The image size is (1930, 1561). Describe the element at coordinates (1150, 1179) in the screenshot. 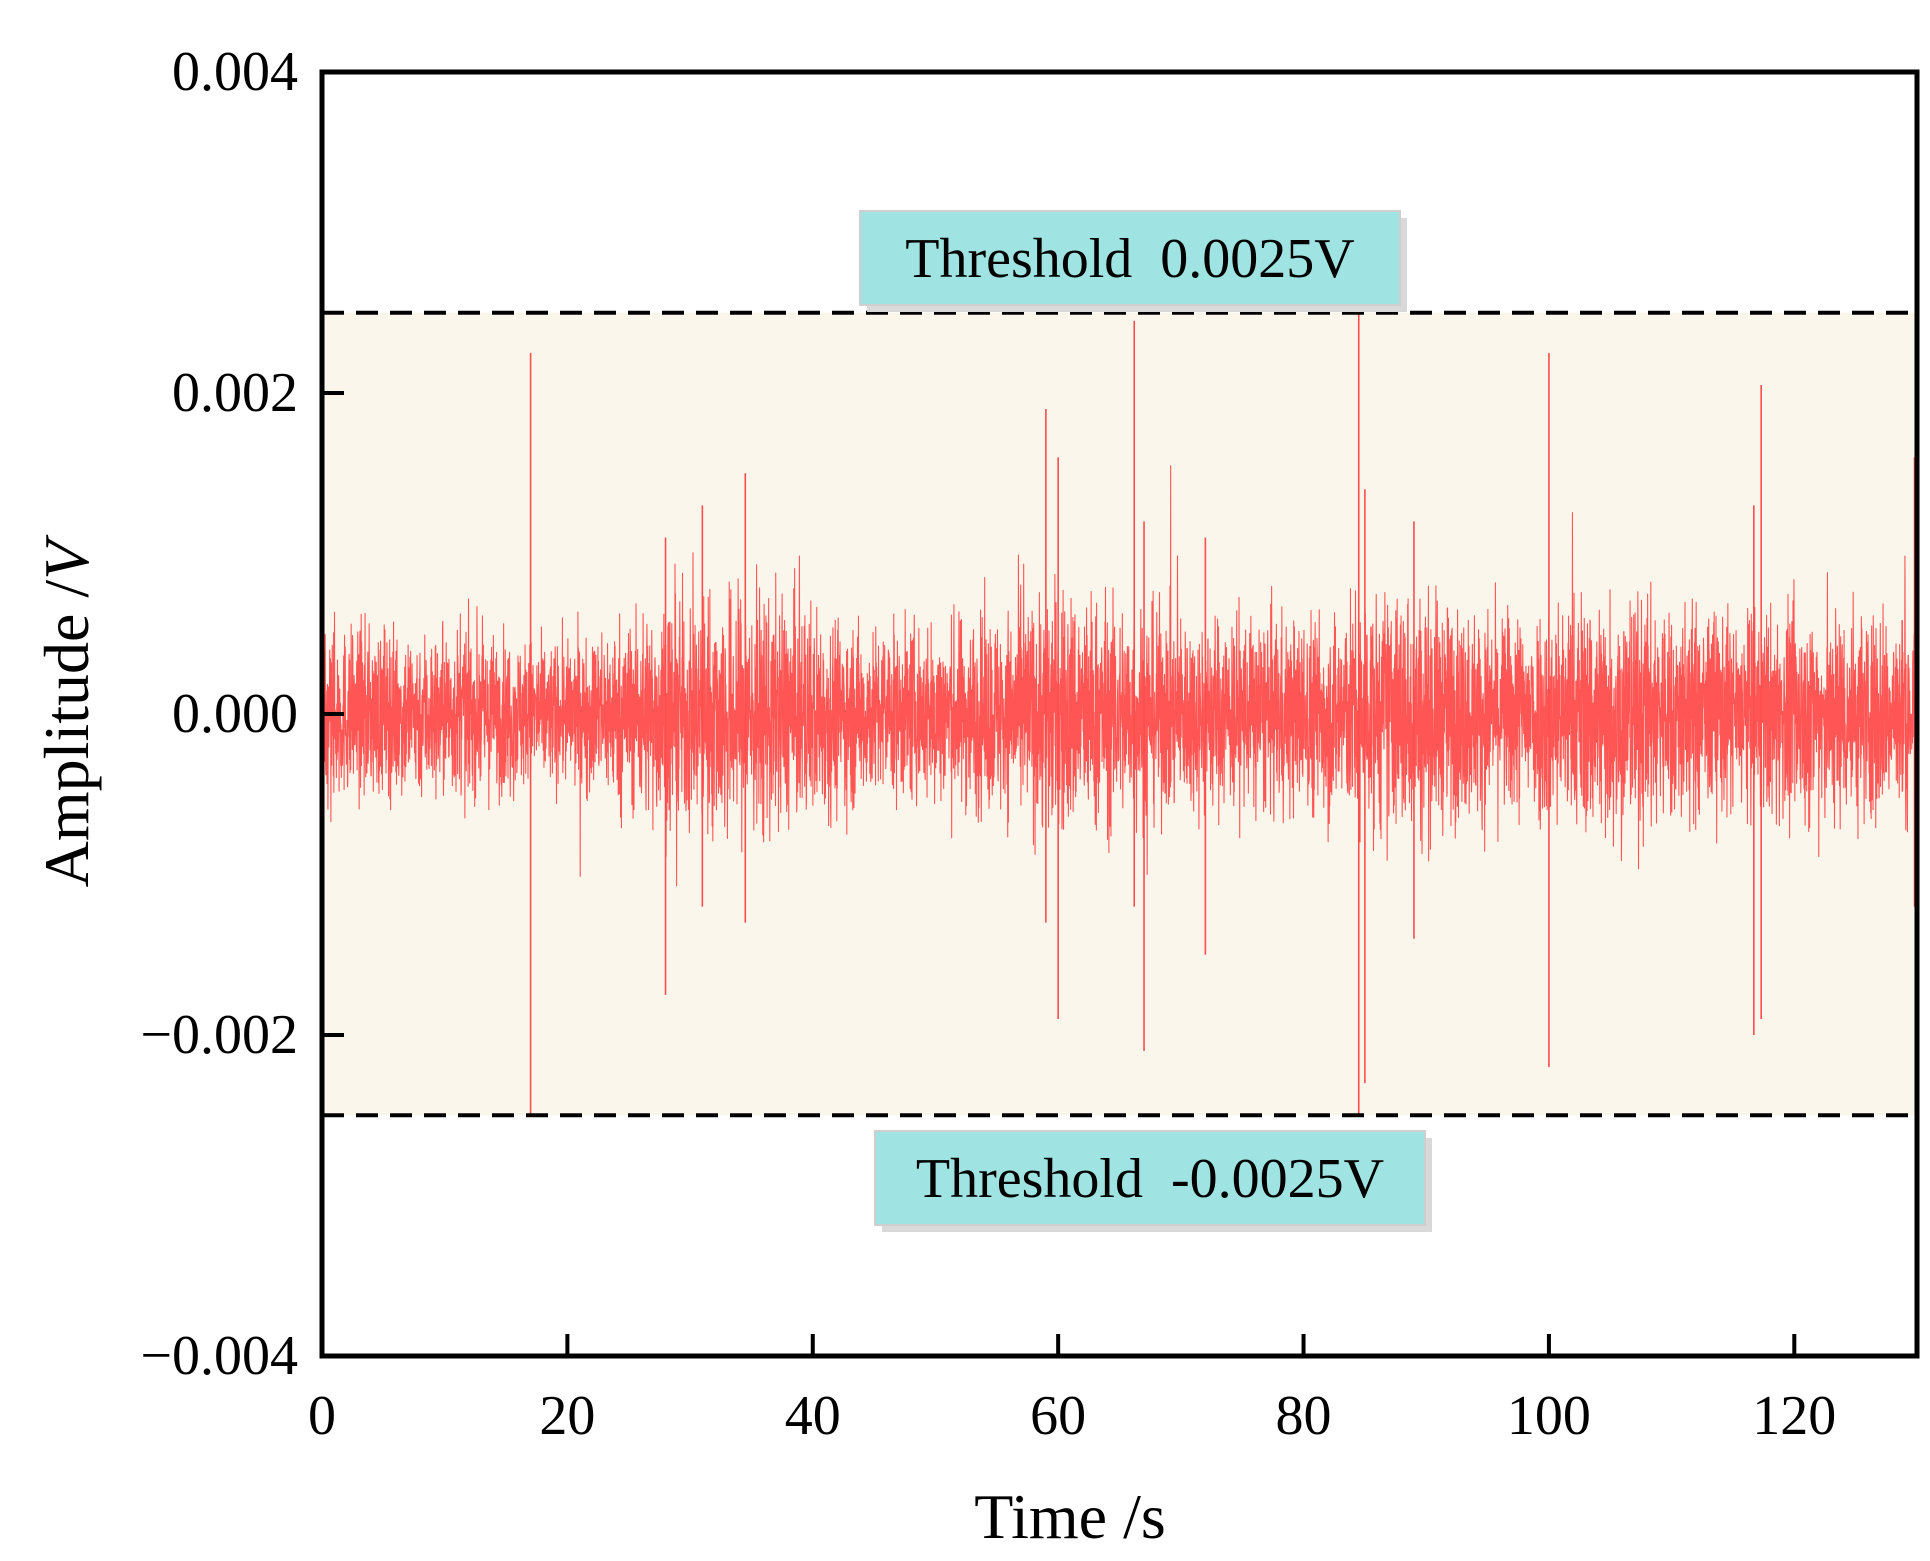

I see `lower-threshold-text: Threshold -0.0025V` at that location.